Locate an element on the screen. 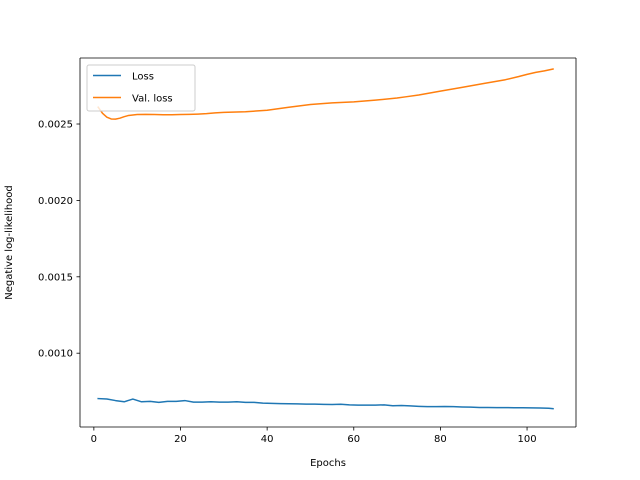 The width and height of the screenshot is (640, 480). y-tick-label: 0.0020 is located at coordinates (55, 201).